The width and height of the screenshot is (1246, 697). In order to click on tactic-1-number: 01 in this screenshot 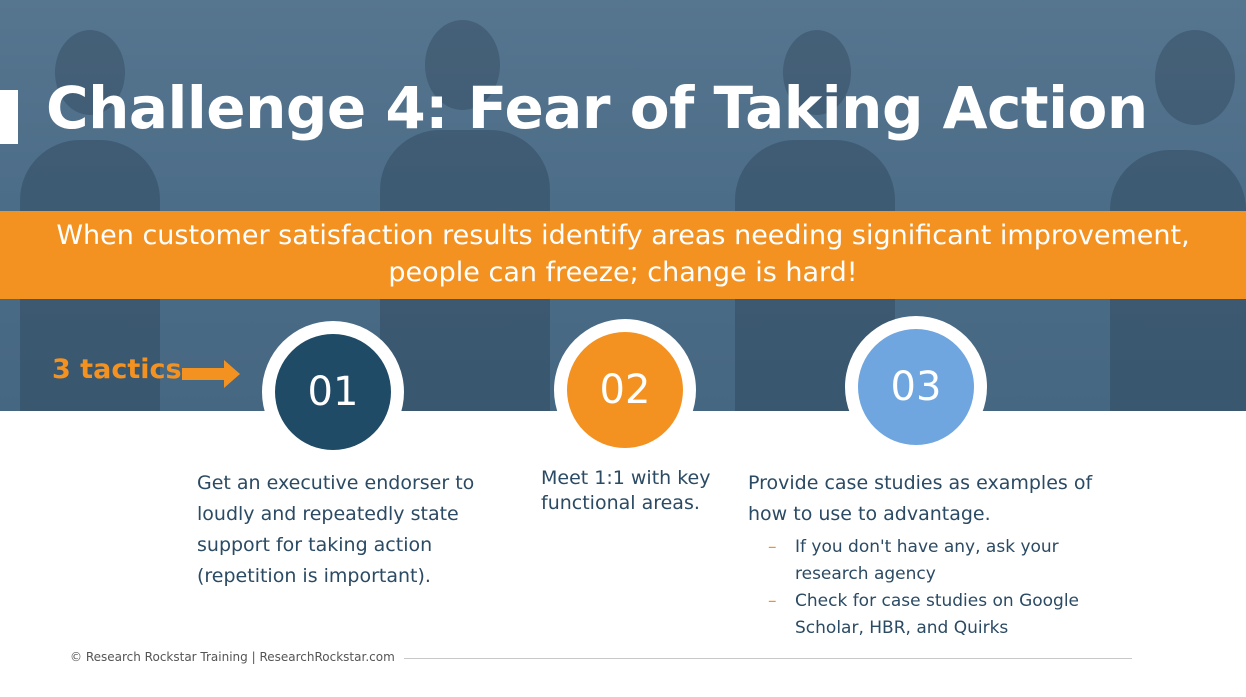, I will do `click(333, 392)`.